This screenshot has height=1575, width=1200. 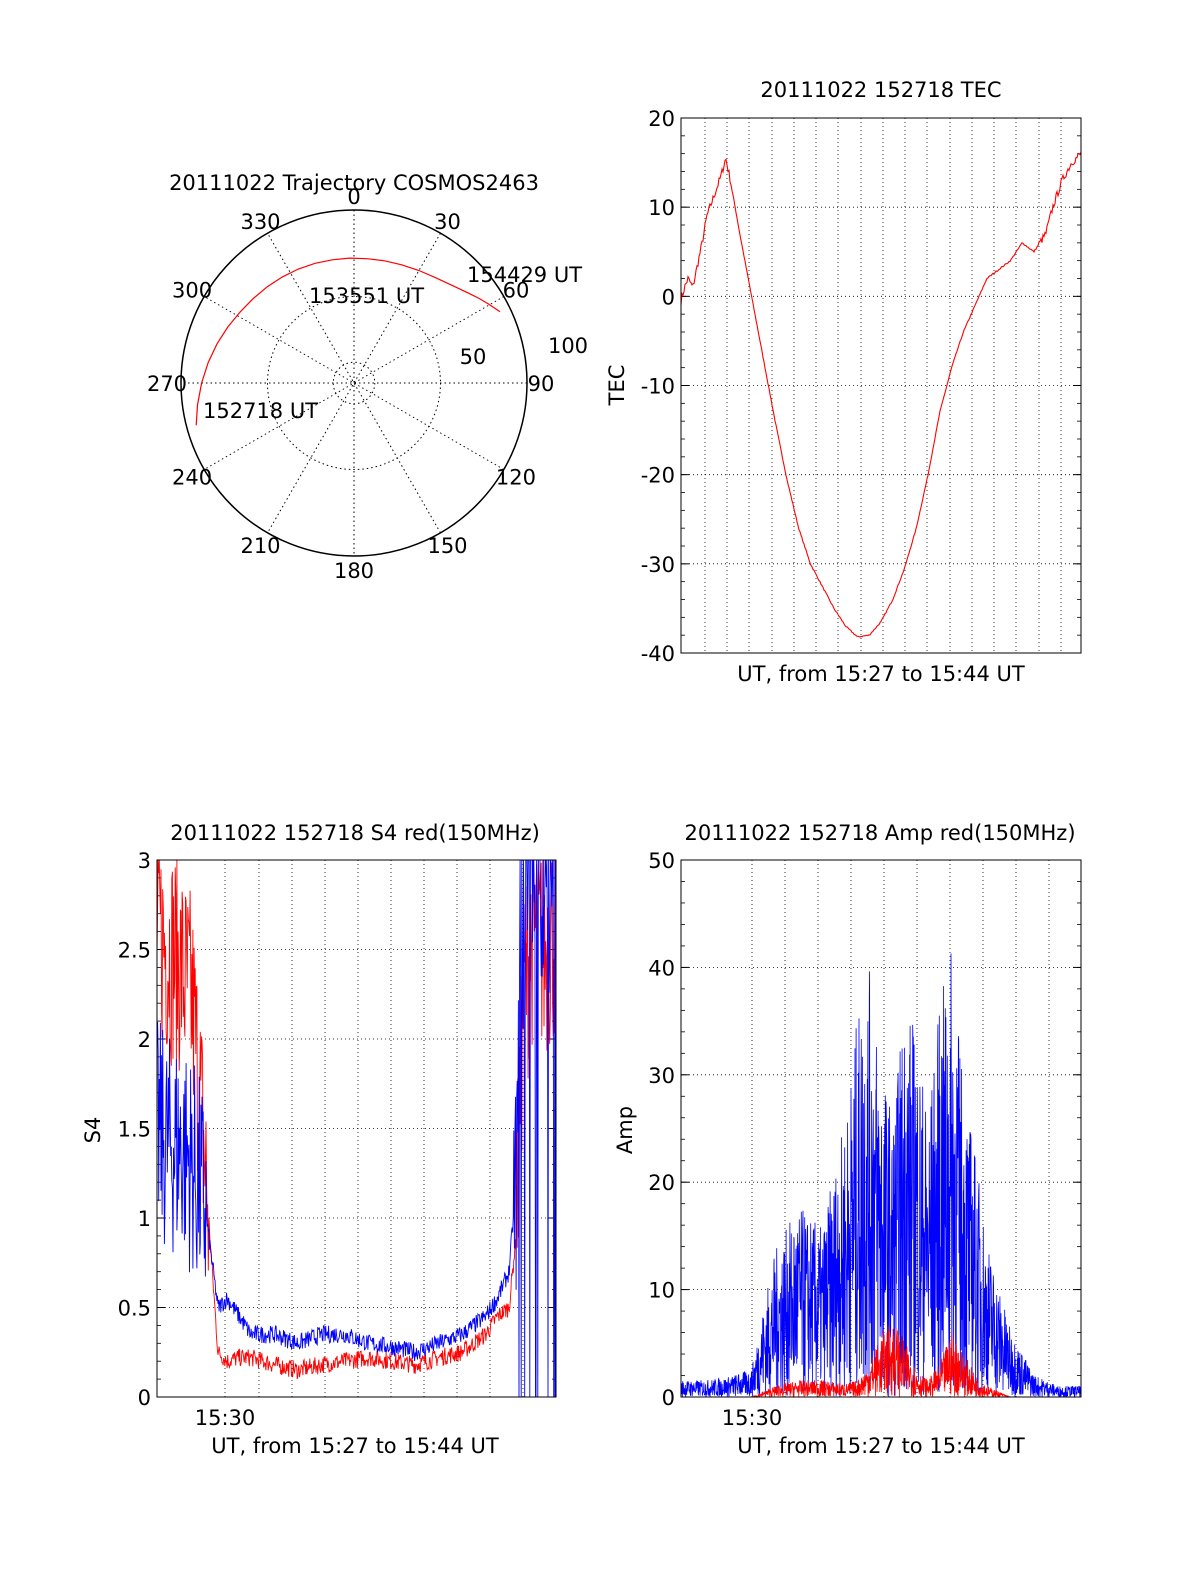 I want to click on polar-grid, so click(x=354, y=383).